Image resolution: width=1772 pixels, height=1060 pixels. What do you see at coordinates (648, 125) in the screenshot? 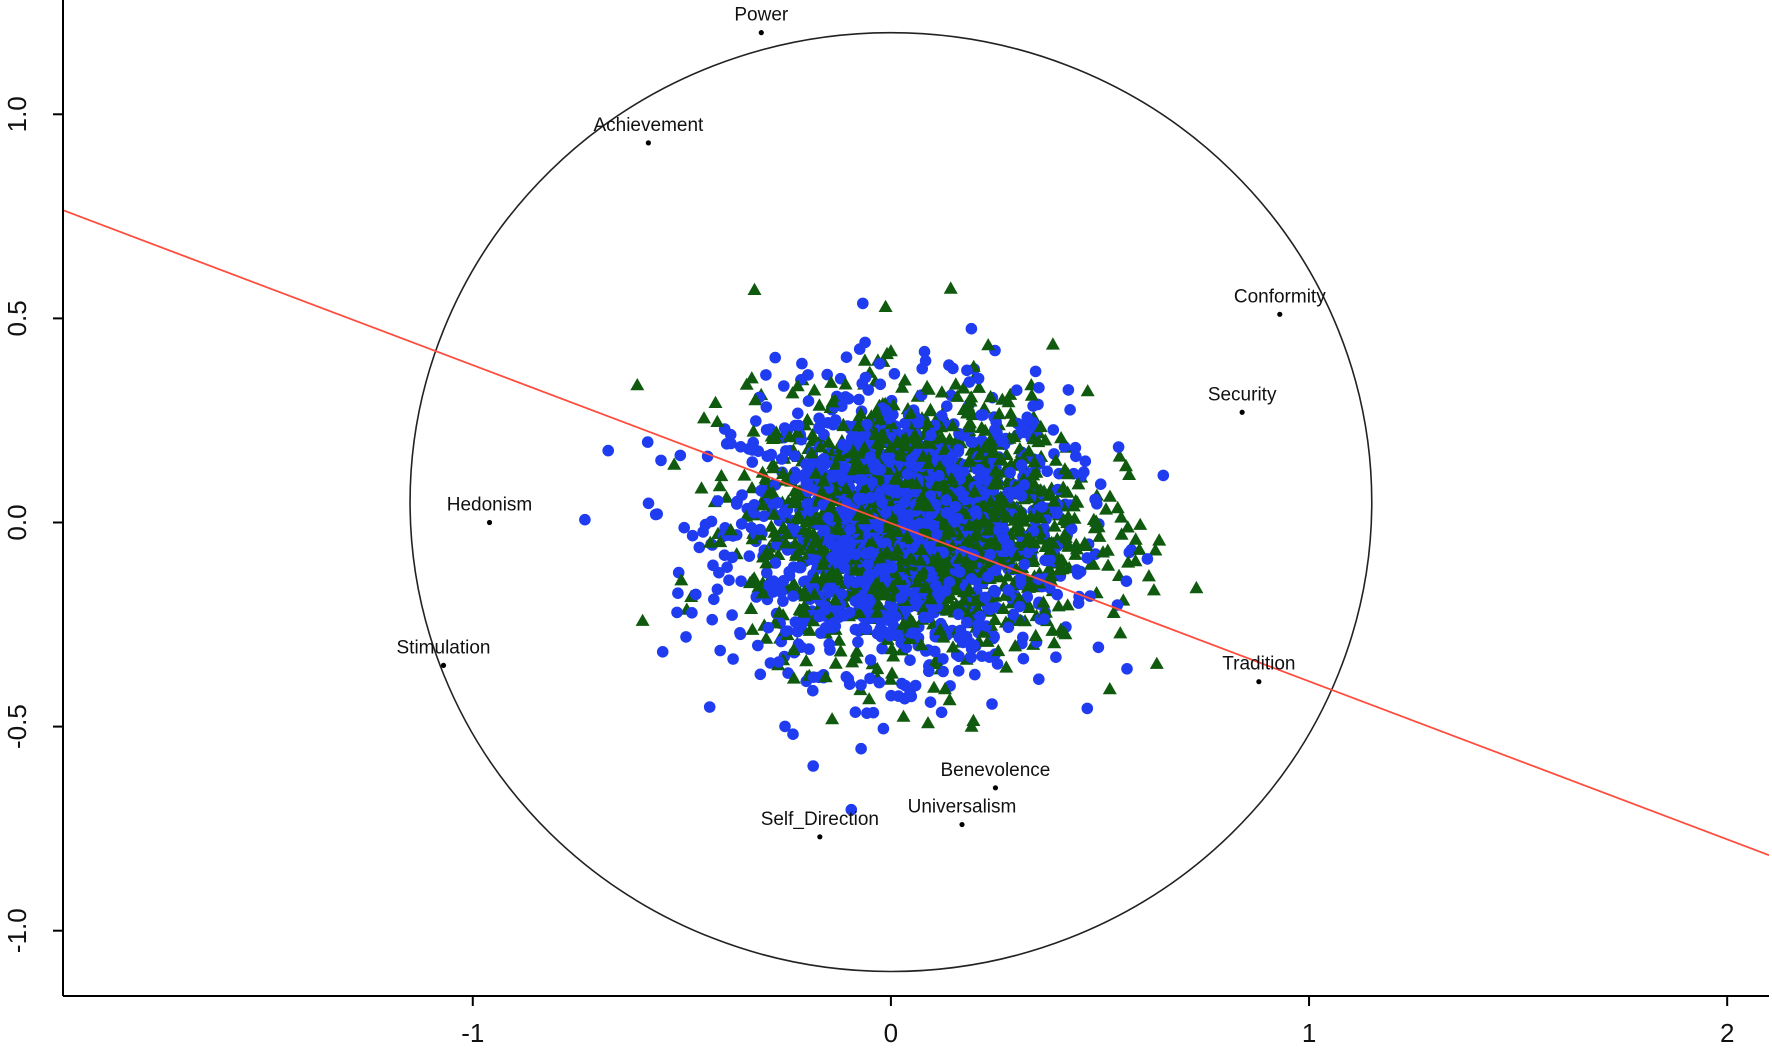
I see `value-label: Achievement` at bounding box center [648, 125].